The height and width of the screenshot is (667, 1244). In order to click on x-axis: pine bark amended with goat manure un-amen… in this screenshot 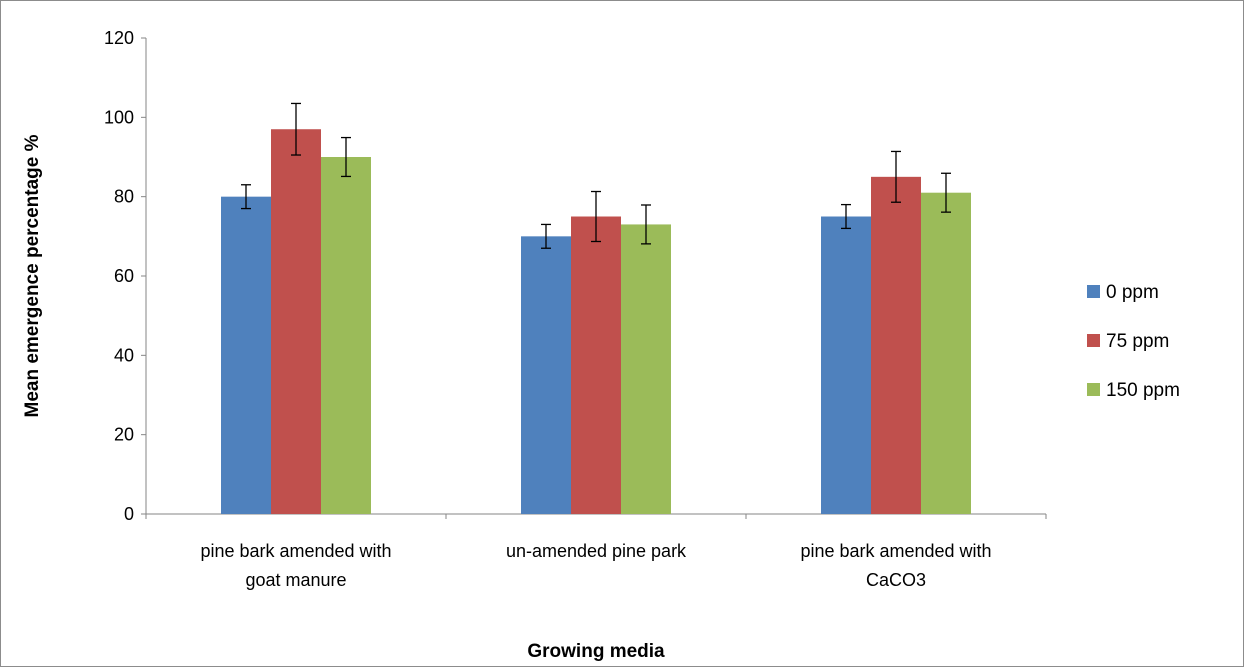, I will do `click(596, 551)`.